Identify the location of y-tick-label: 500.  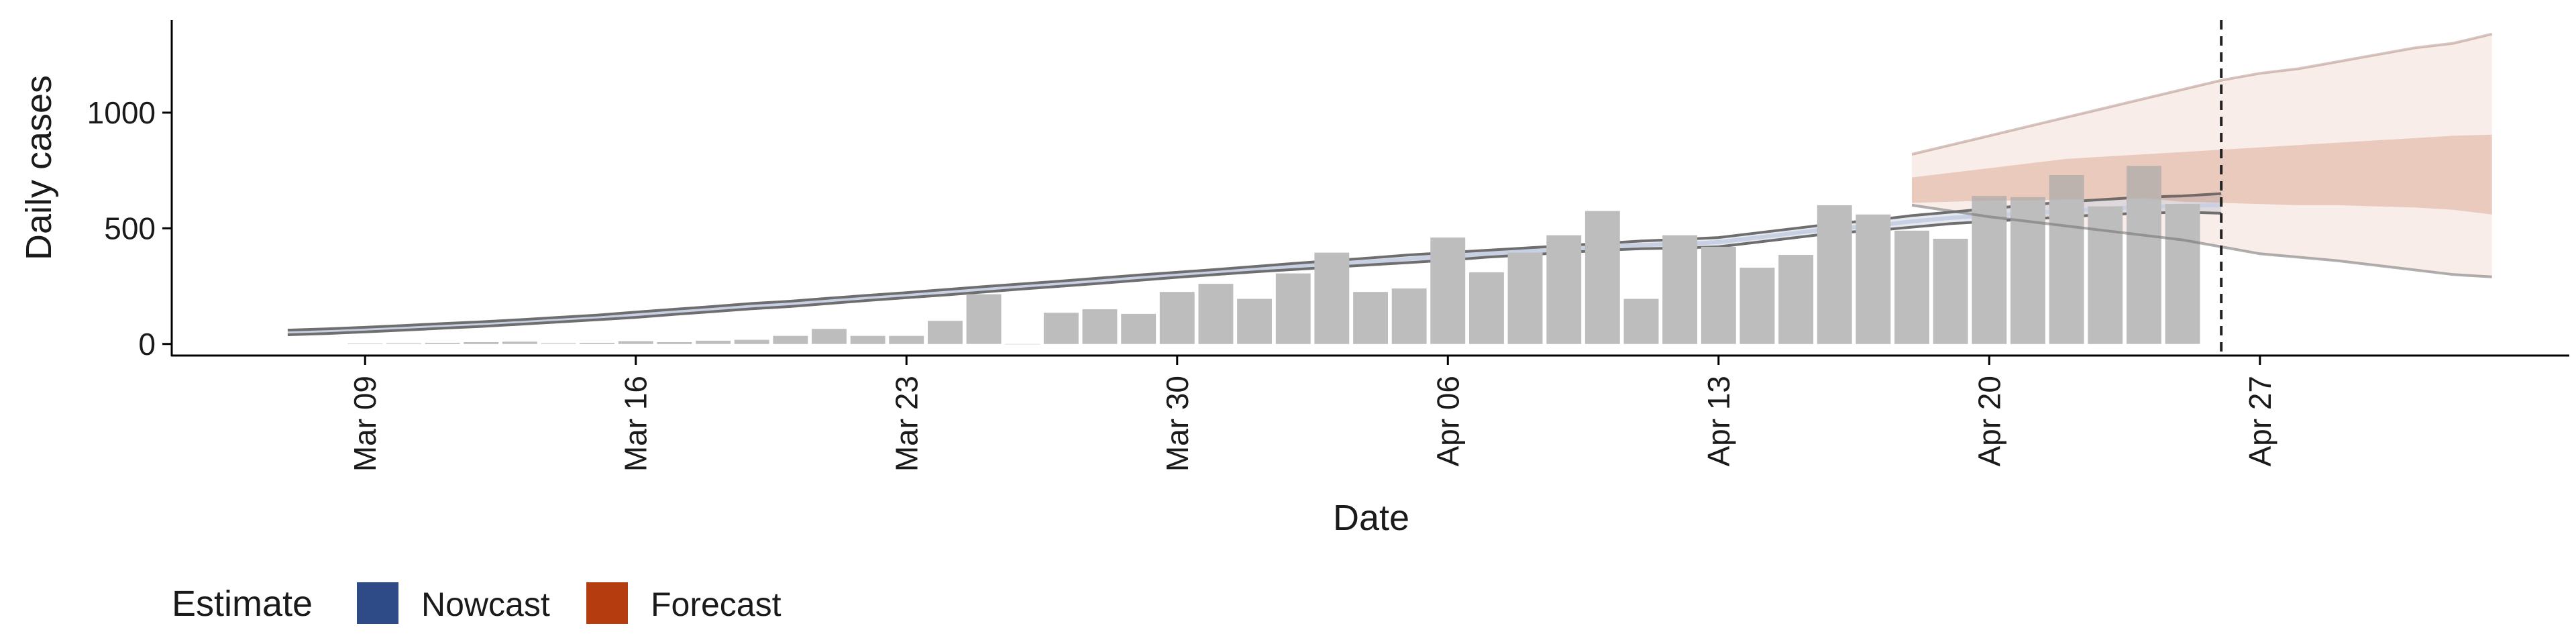
(130, 228).